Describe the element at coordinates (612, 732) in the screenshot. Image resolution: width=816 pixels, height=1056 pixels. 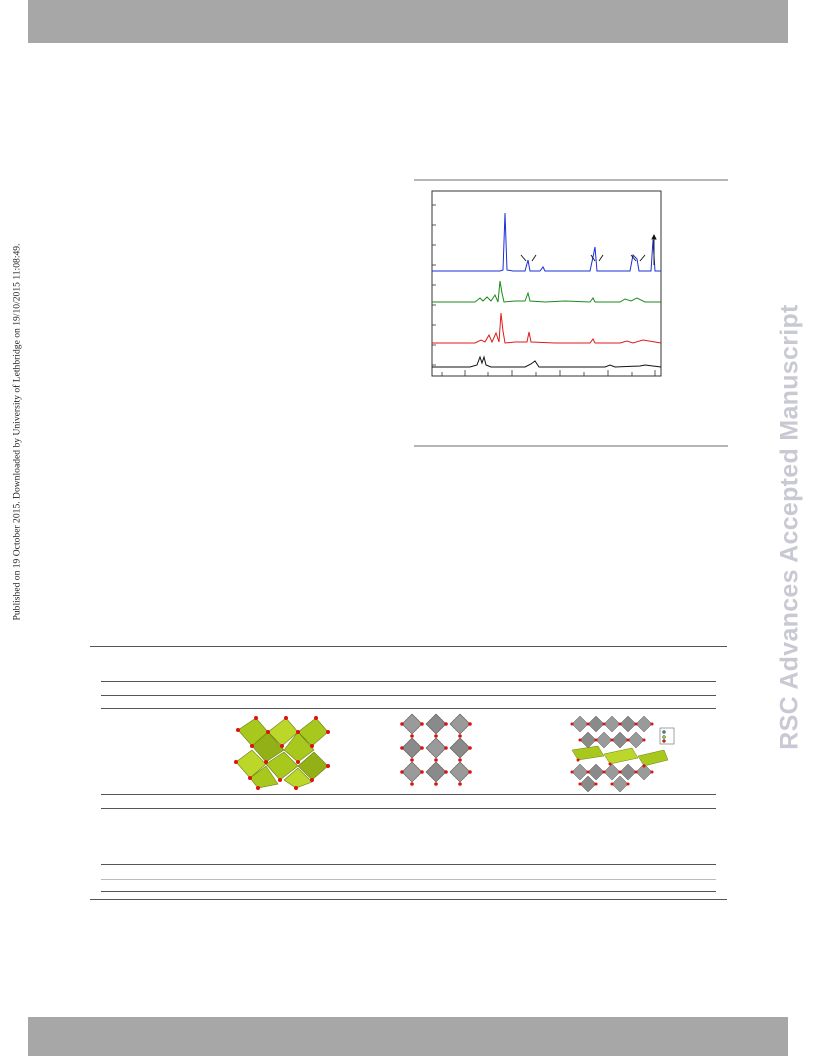
I see `gray-polyhedra-top` at that location.